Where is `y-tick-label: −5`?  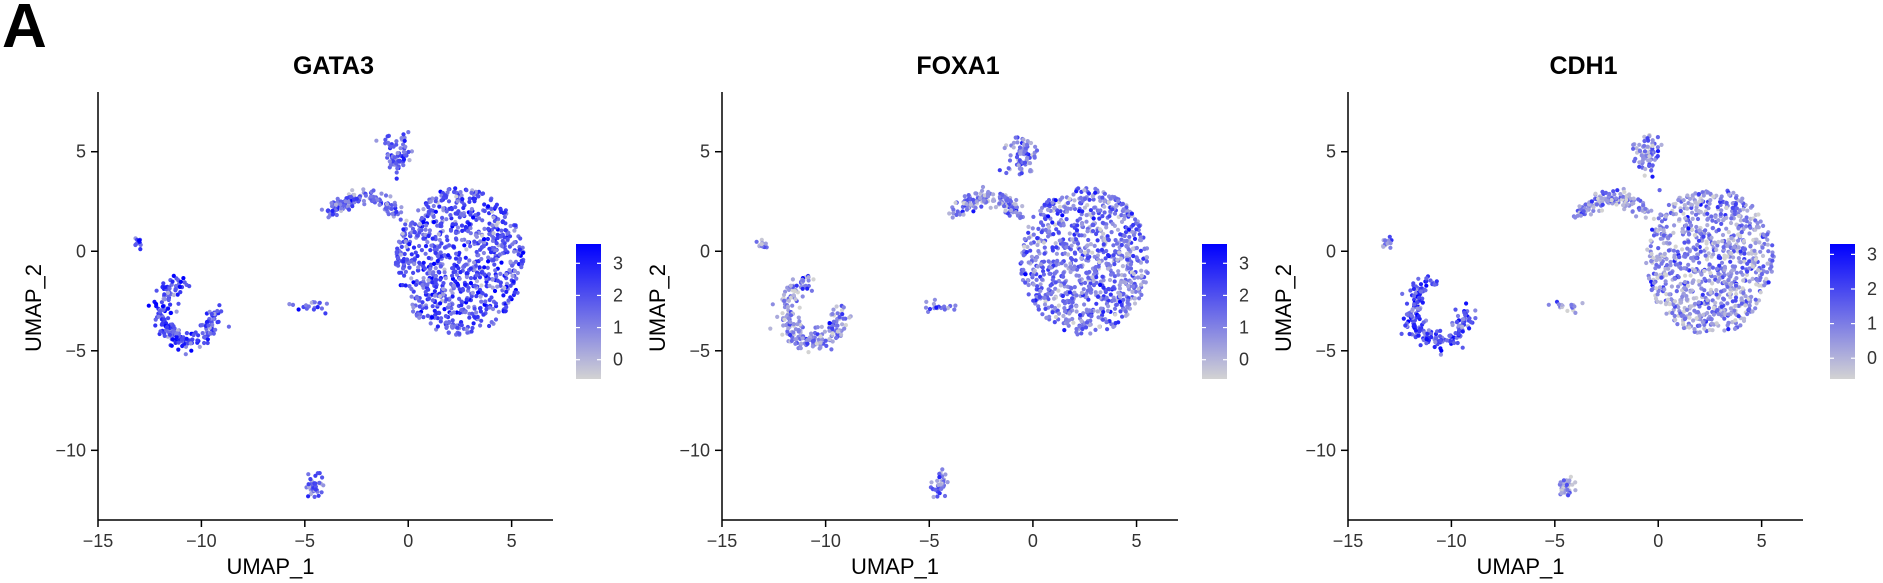
y-tick-label: −5 is located at coordinates (1325, 351).